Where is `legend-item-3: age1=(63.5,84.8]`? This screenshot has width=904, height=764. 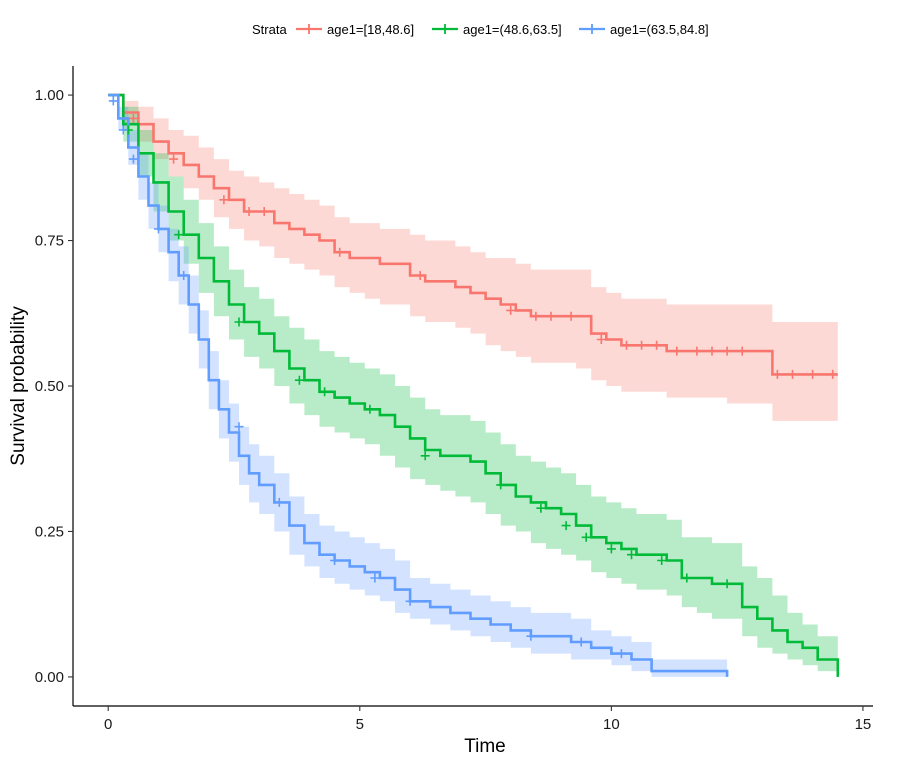
legend-item-3: age1=(63.5,84.8] is located at coordinates (644, 29).